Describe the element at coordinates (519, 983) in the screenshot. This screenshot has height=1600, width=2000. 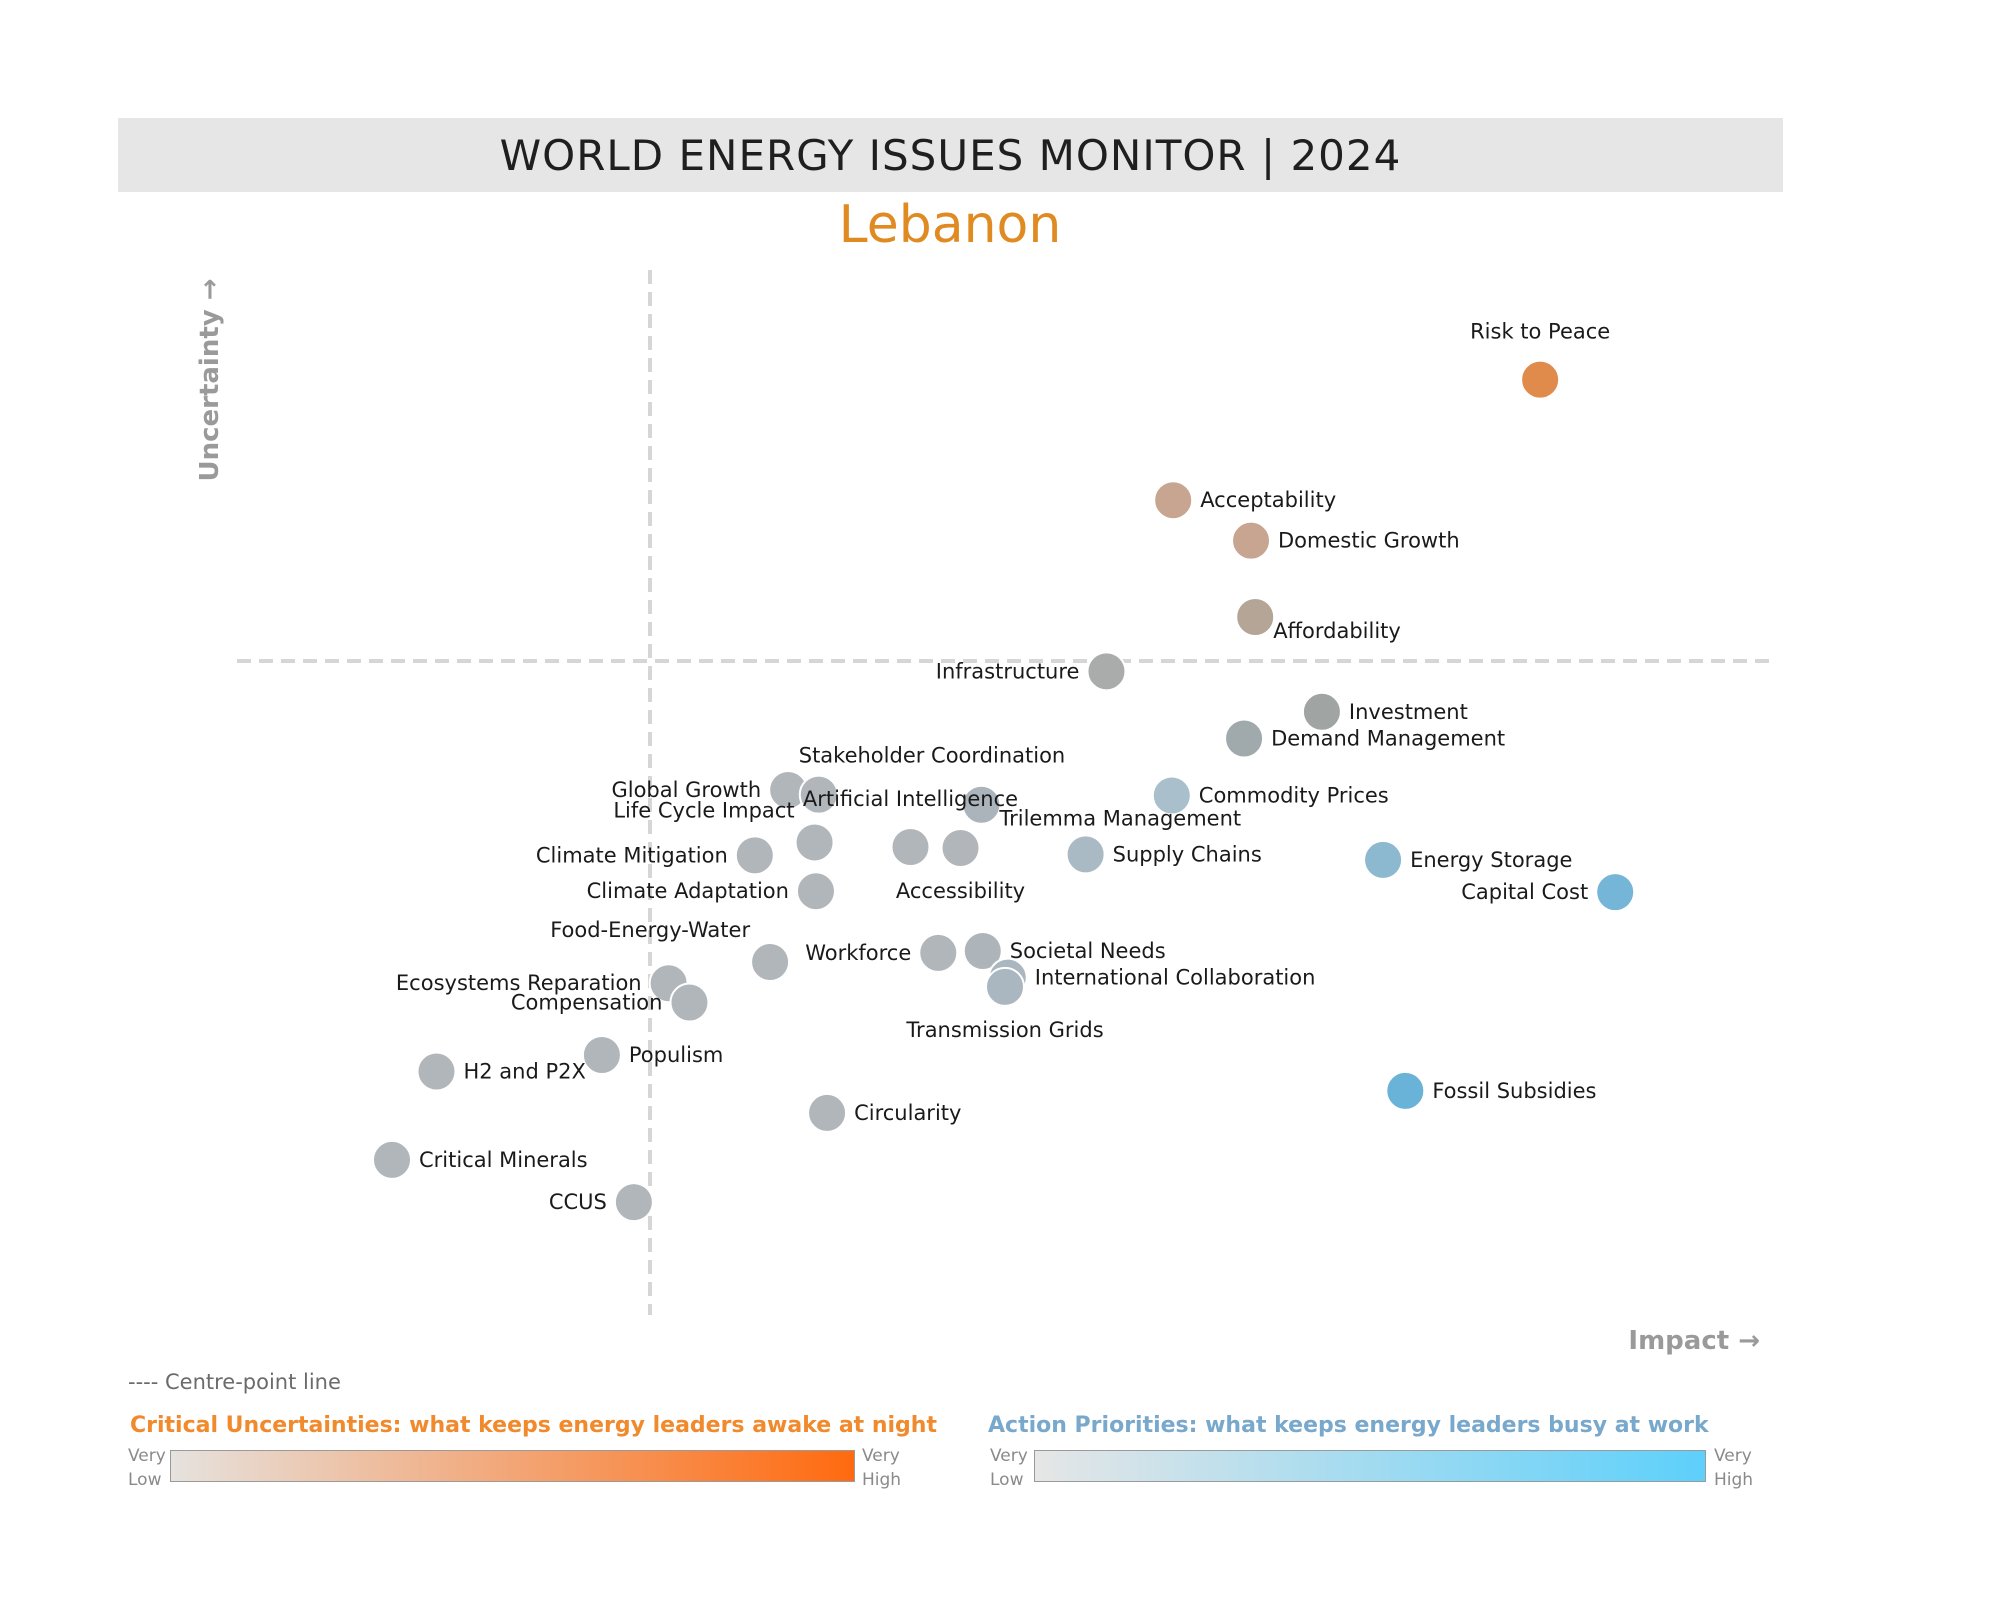
I see `point-label-ecosystems-reparation: Ecosystems Reparation` at that location.